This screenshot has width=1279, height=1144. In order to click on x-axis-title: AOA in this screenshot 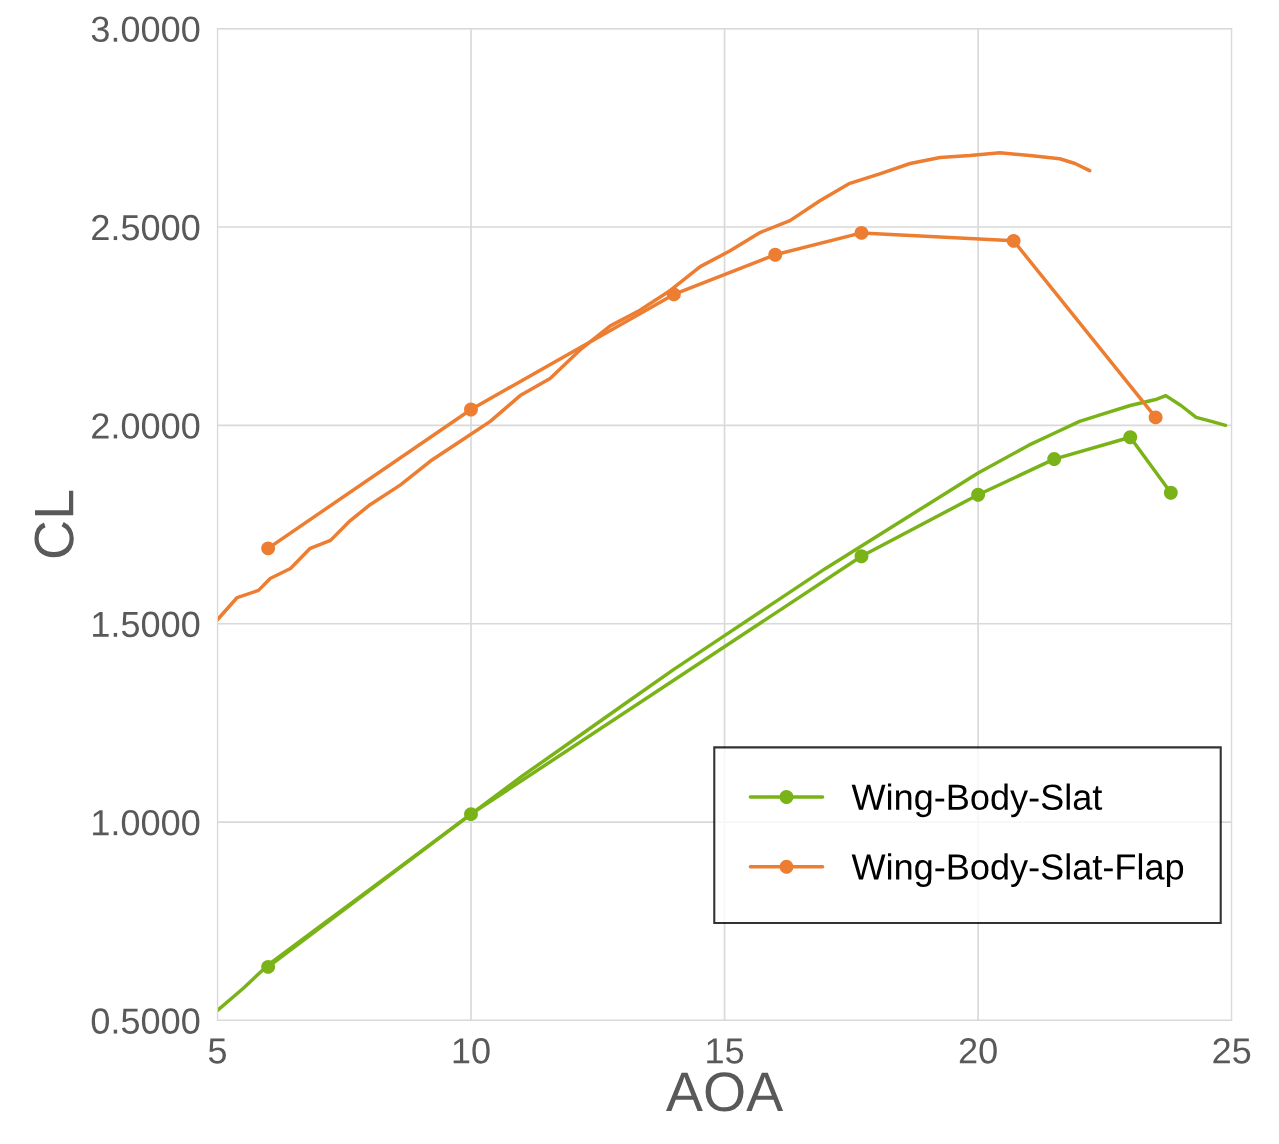, I will do `click(725, 1092)`.